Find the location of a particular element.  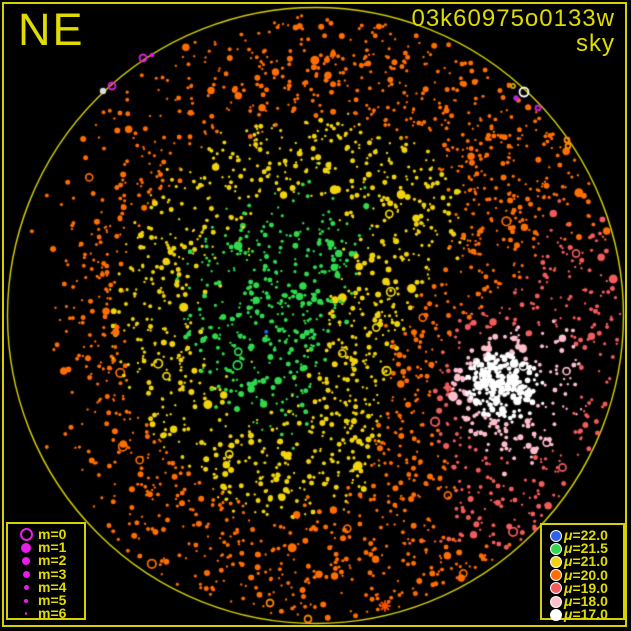

brightness-legend: μ=22.0 μ=21.5 μ=21.0 μ=20.0 μ=19 is located at coordinates (582, 573).